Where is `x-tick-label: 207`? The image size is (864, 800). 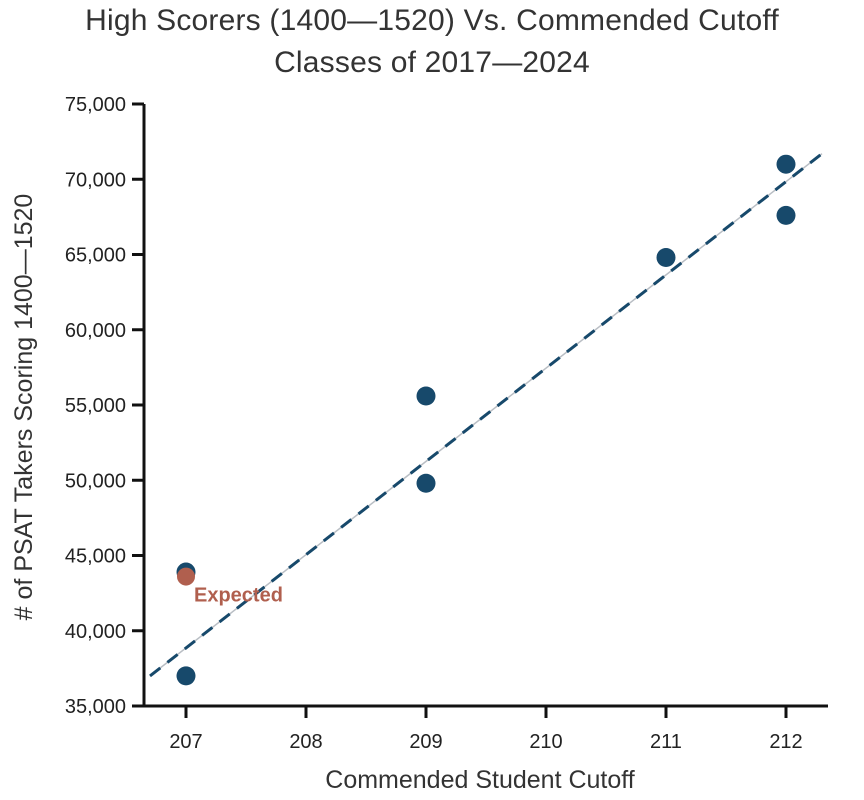 x-tick-label: 207 is located at coordinates (185, 742).